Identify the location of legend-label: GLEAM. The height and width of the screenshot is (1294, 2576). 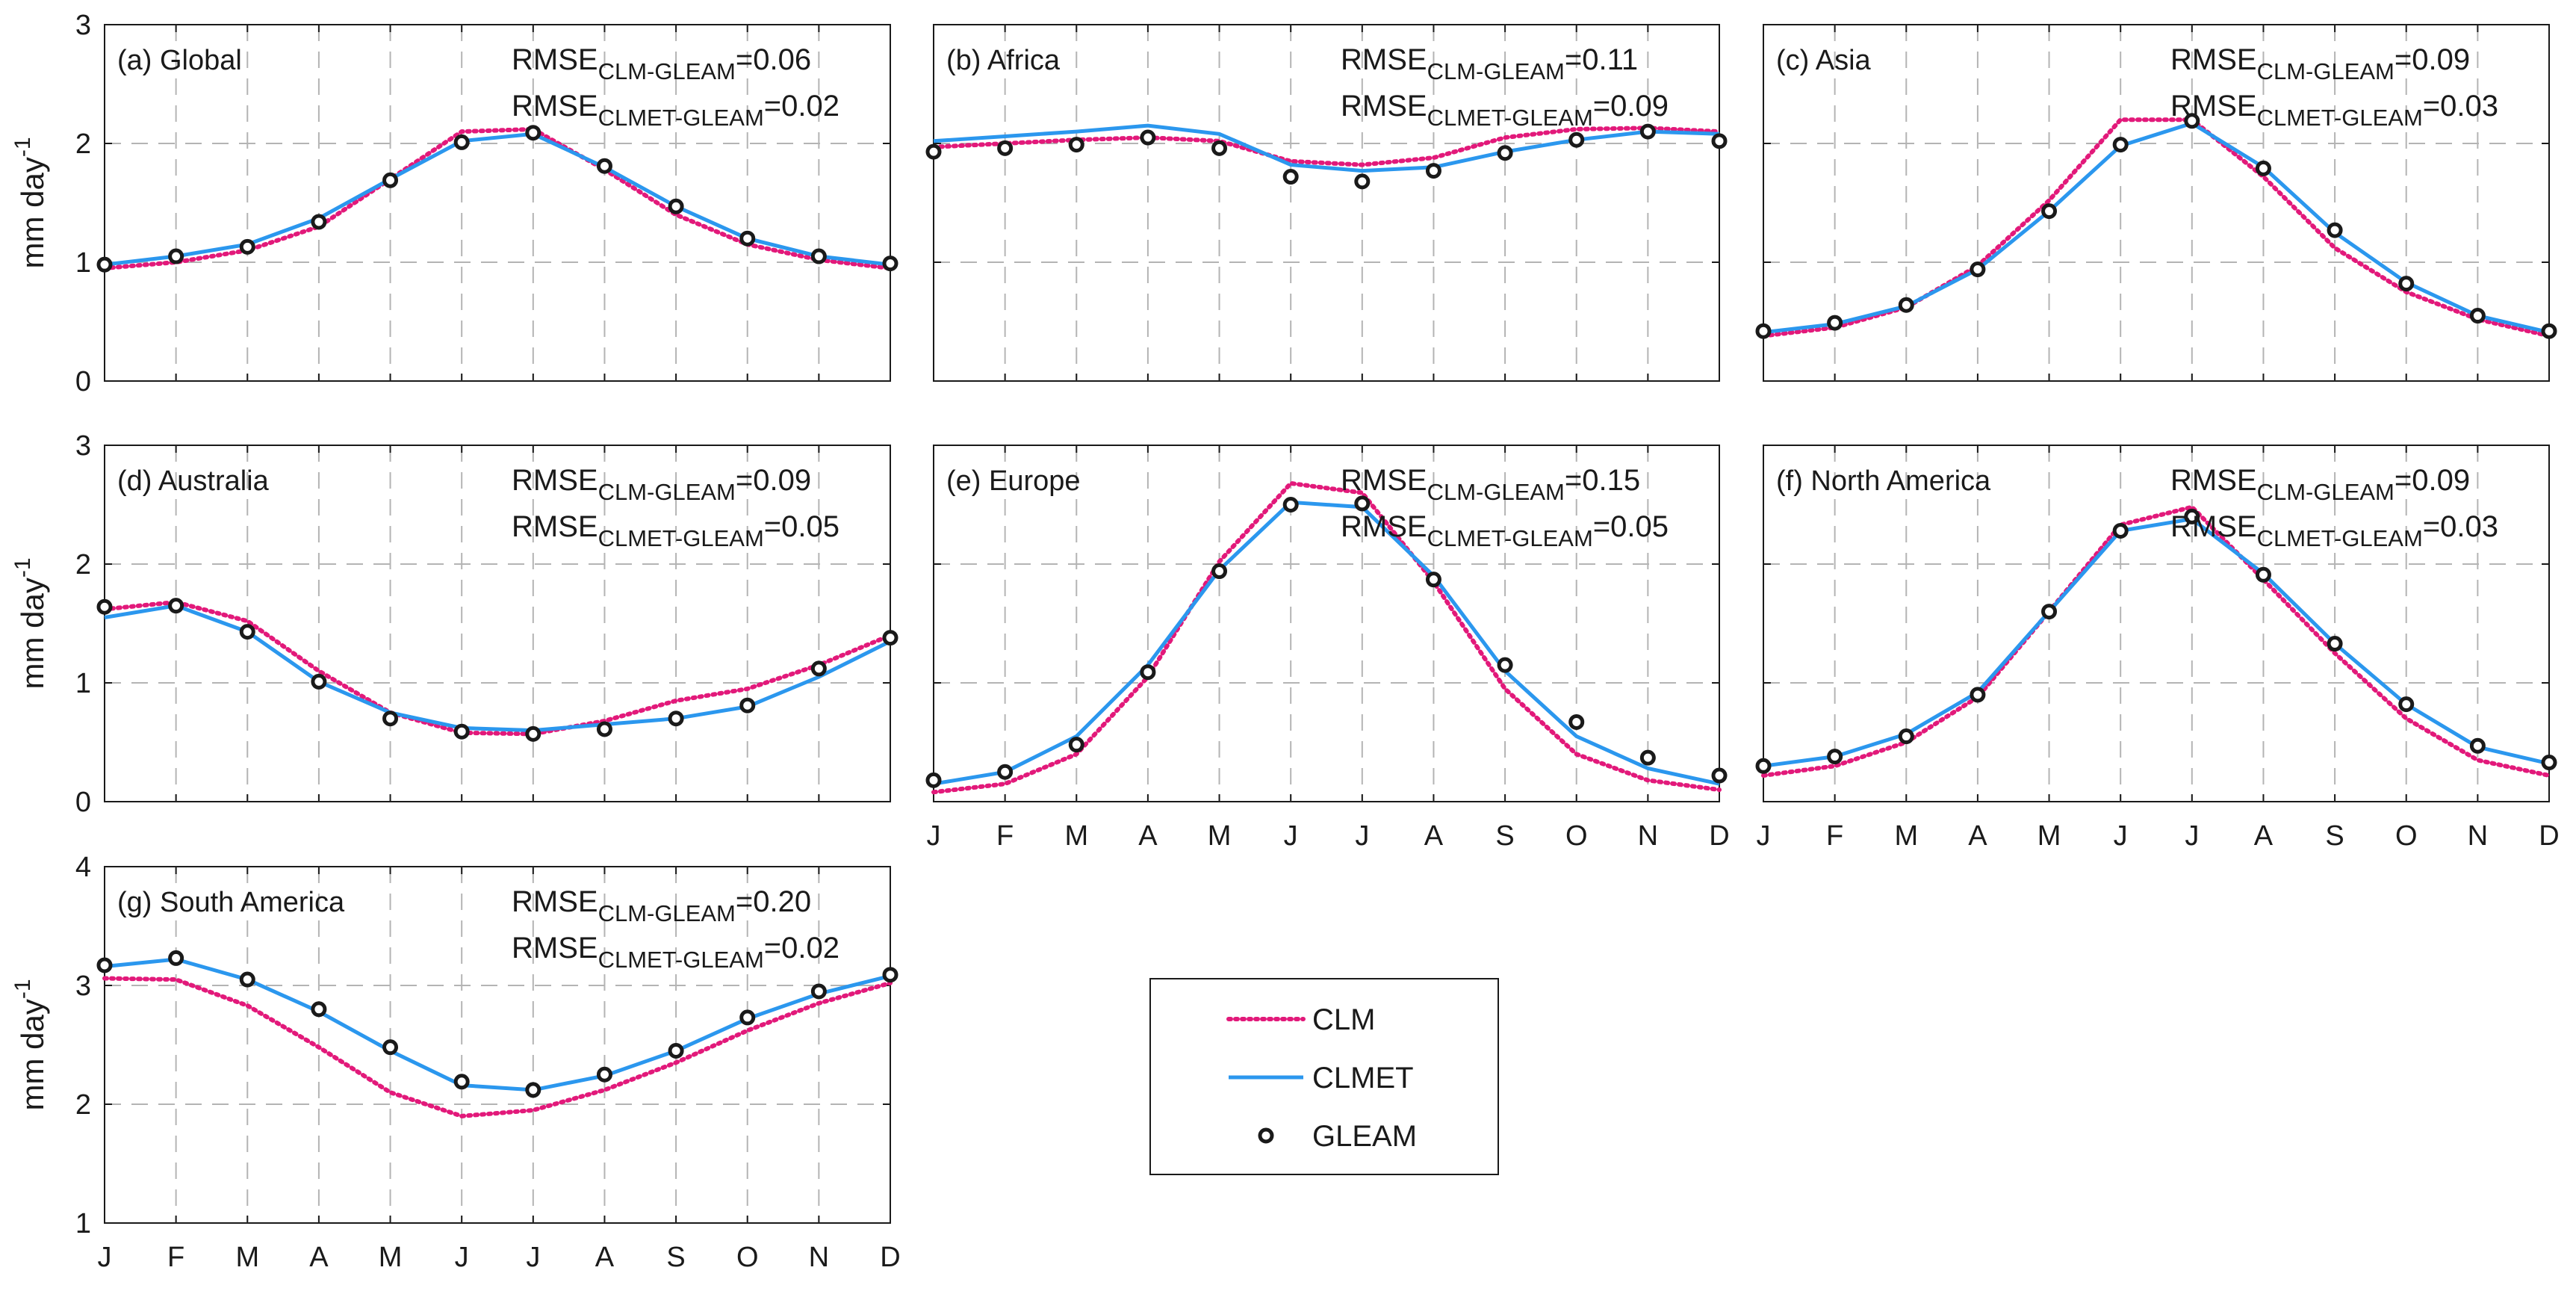
(1364, 1136).